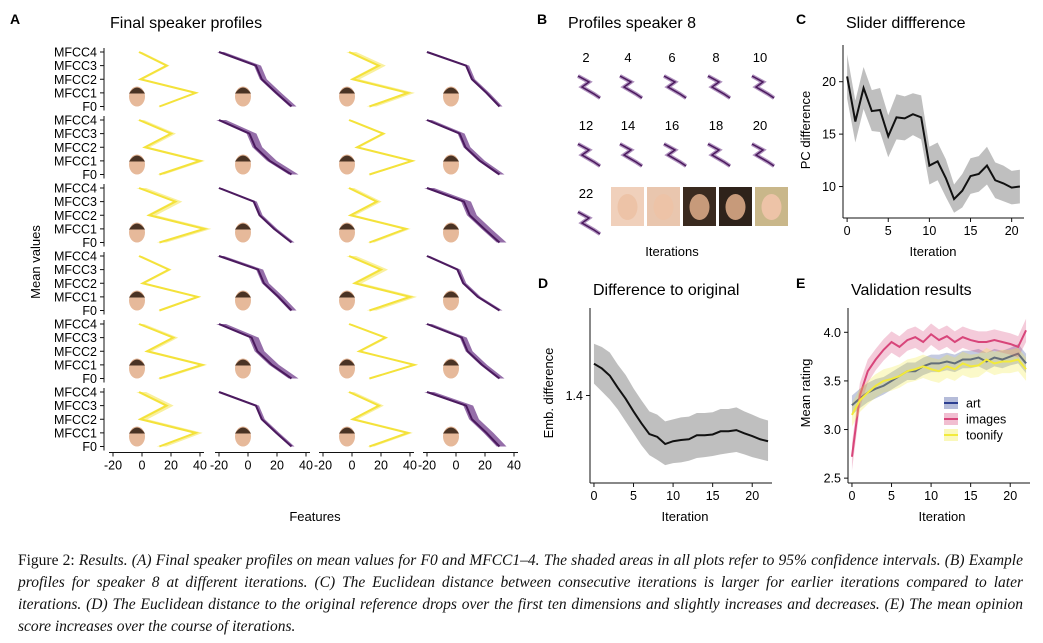 The height and width of the screenshot is (643, 1043). What do you see at coordinates (586, 125) in the screenshot?
I see `iteration-label: 12` at bounding box center [586, 125].